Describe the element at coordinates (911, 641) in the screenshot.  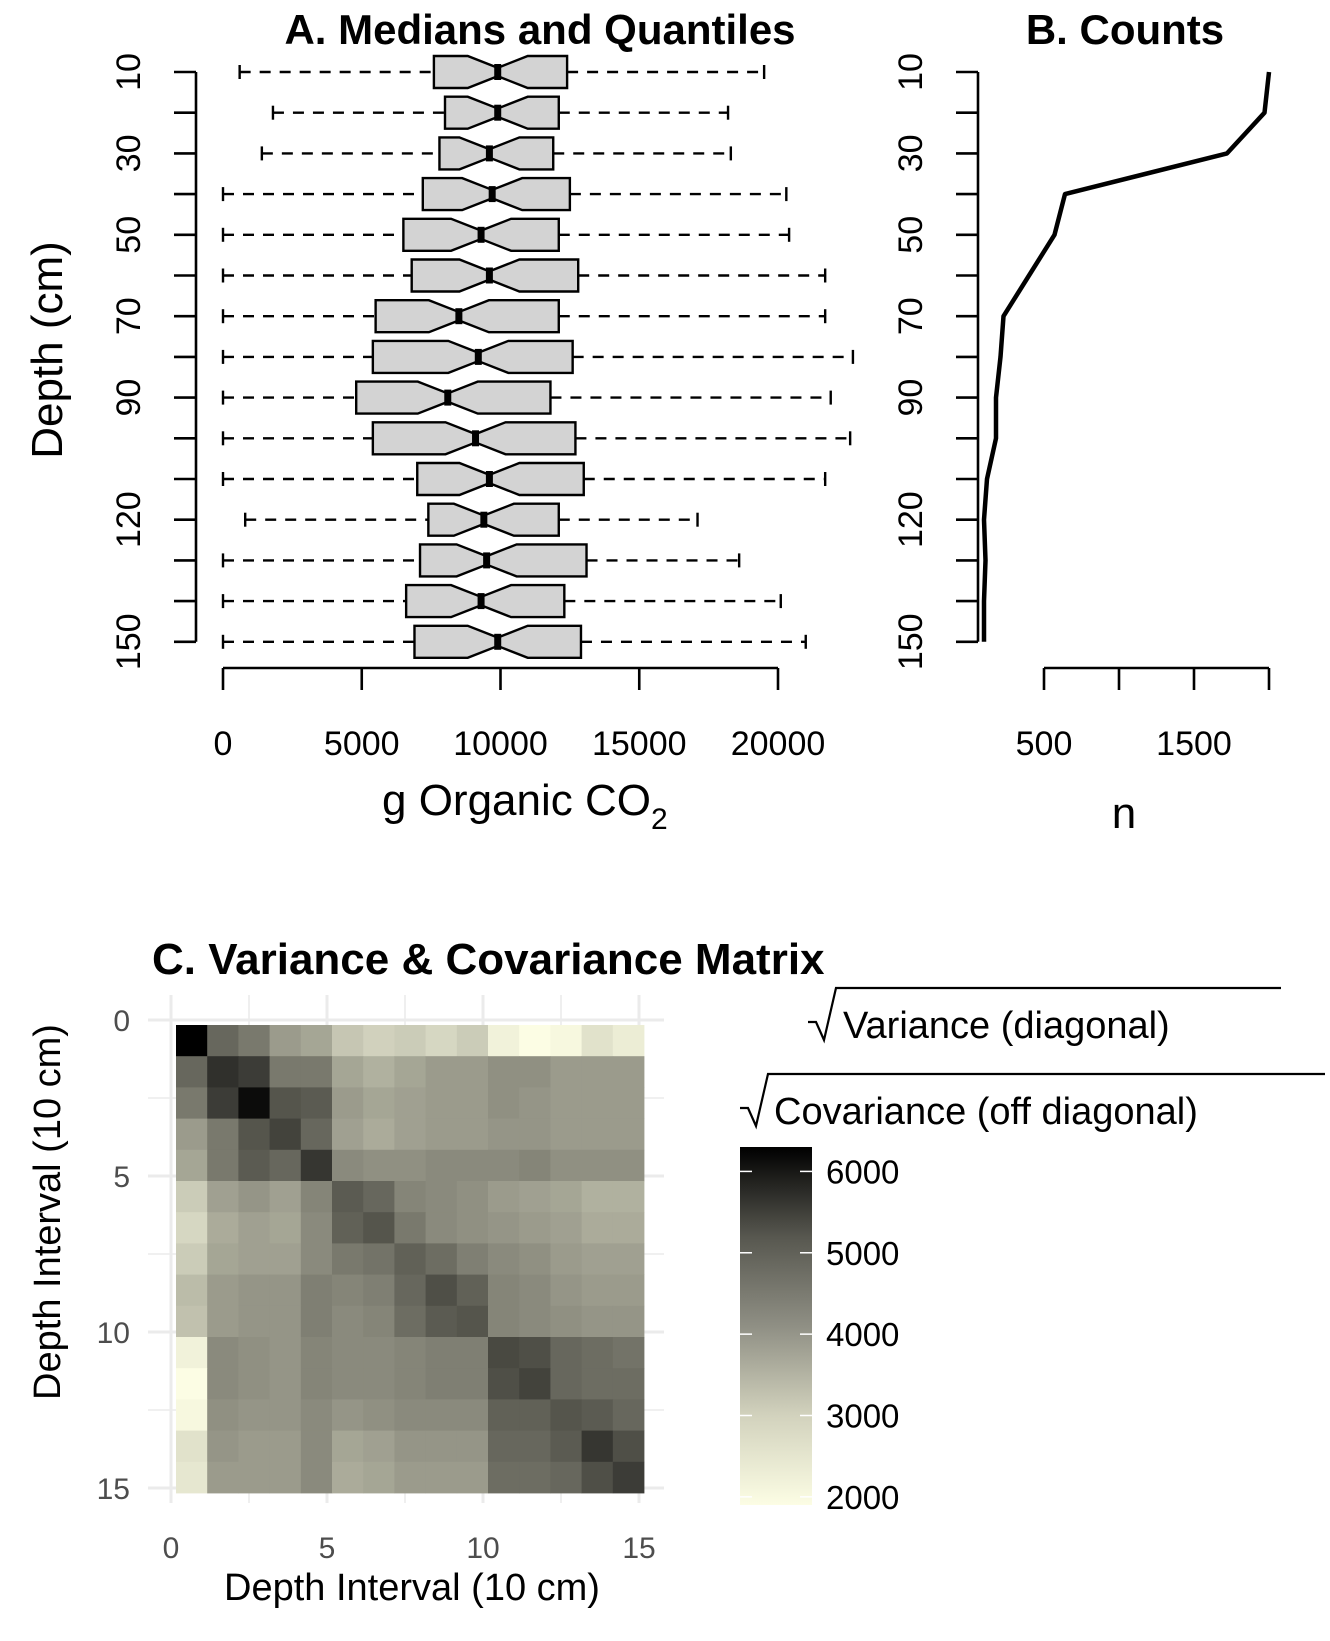
I see `y-tick-label: 150` at that location.